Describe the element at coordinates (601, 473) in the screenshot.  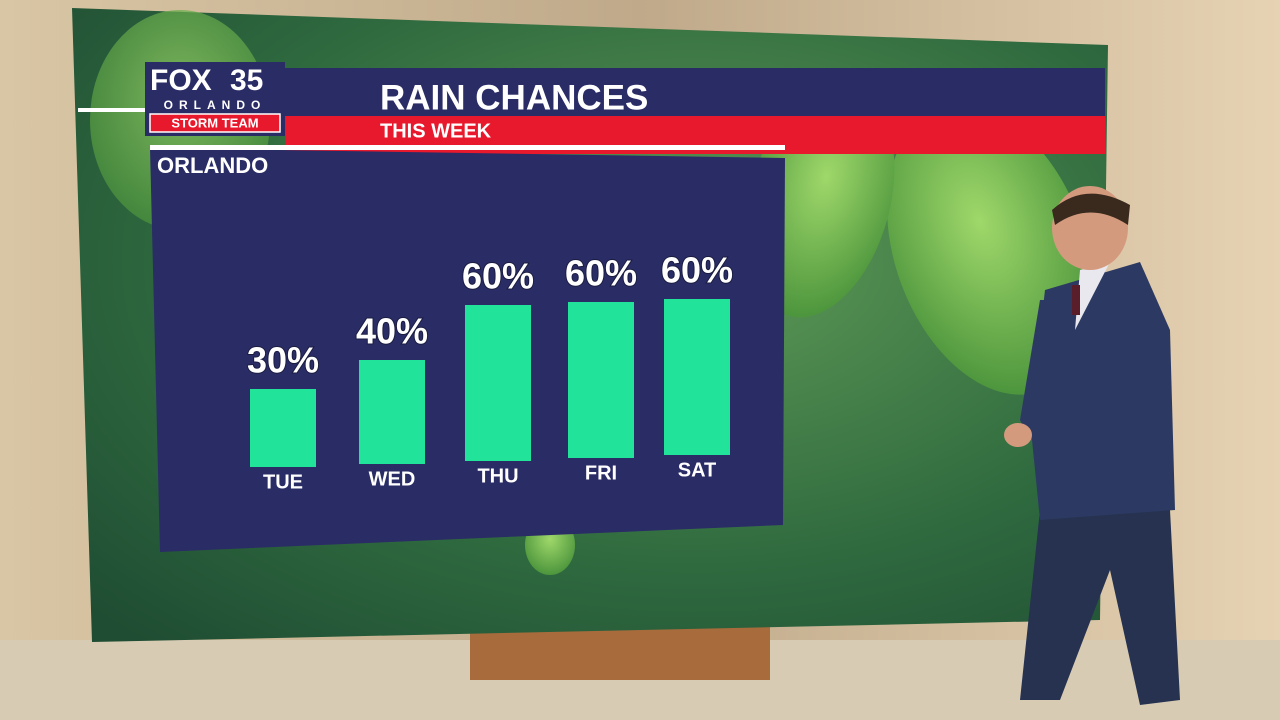
I see `category-label: FRI` at that location.